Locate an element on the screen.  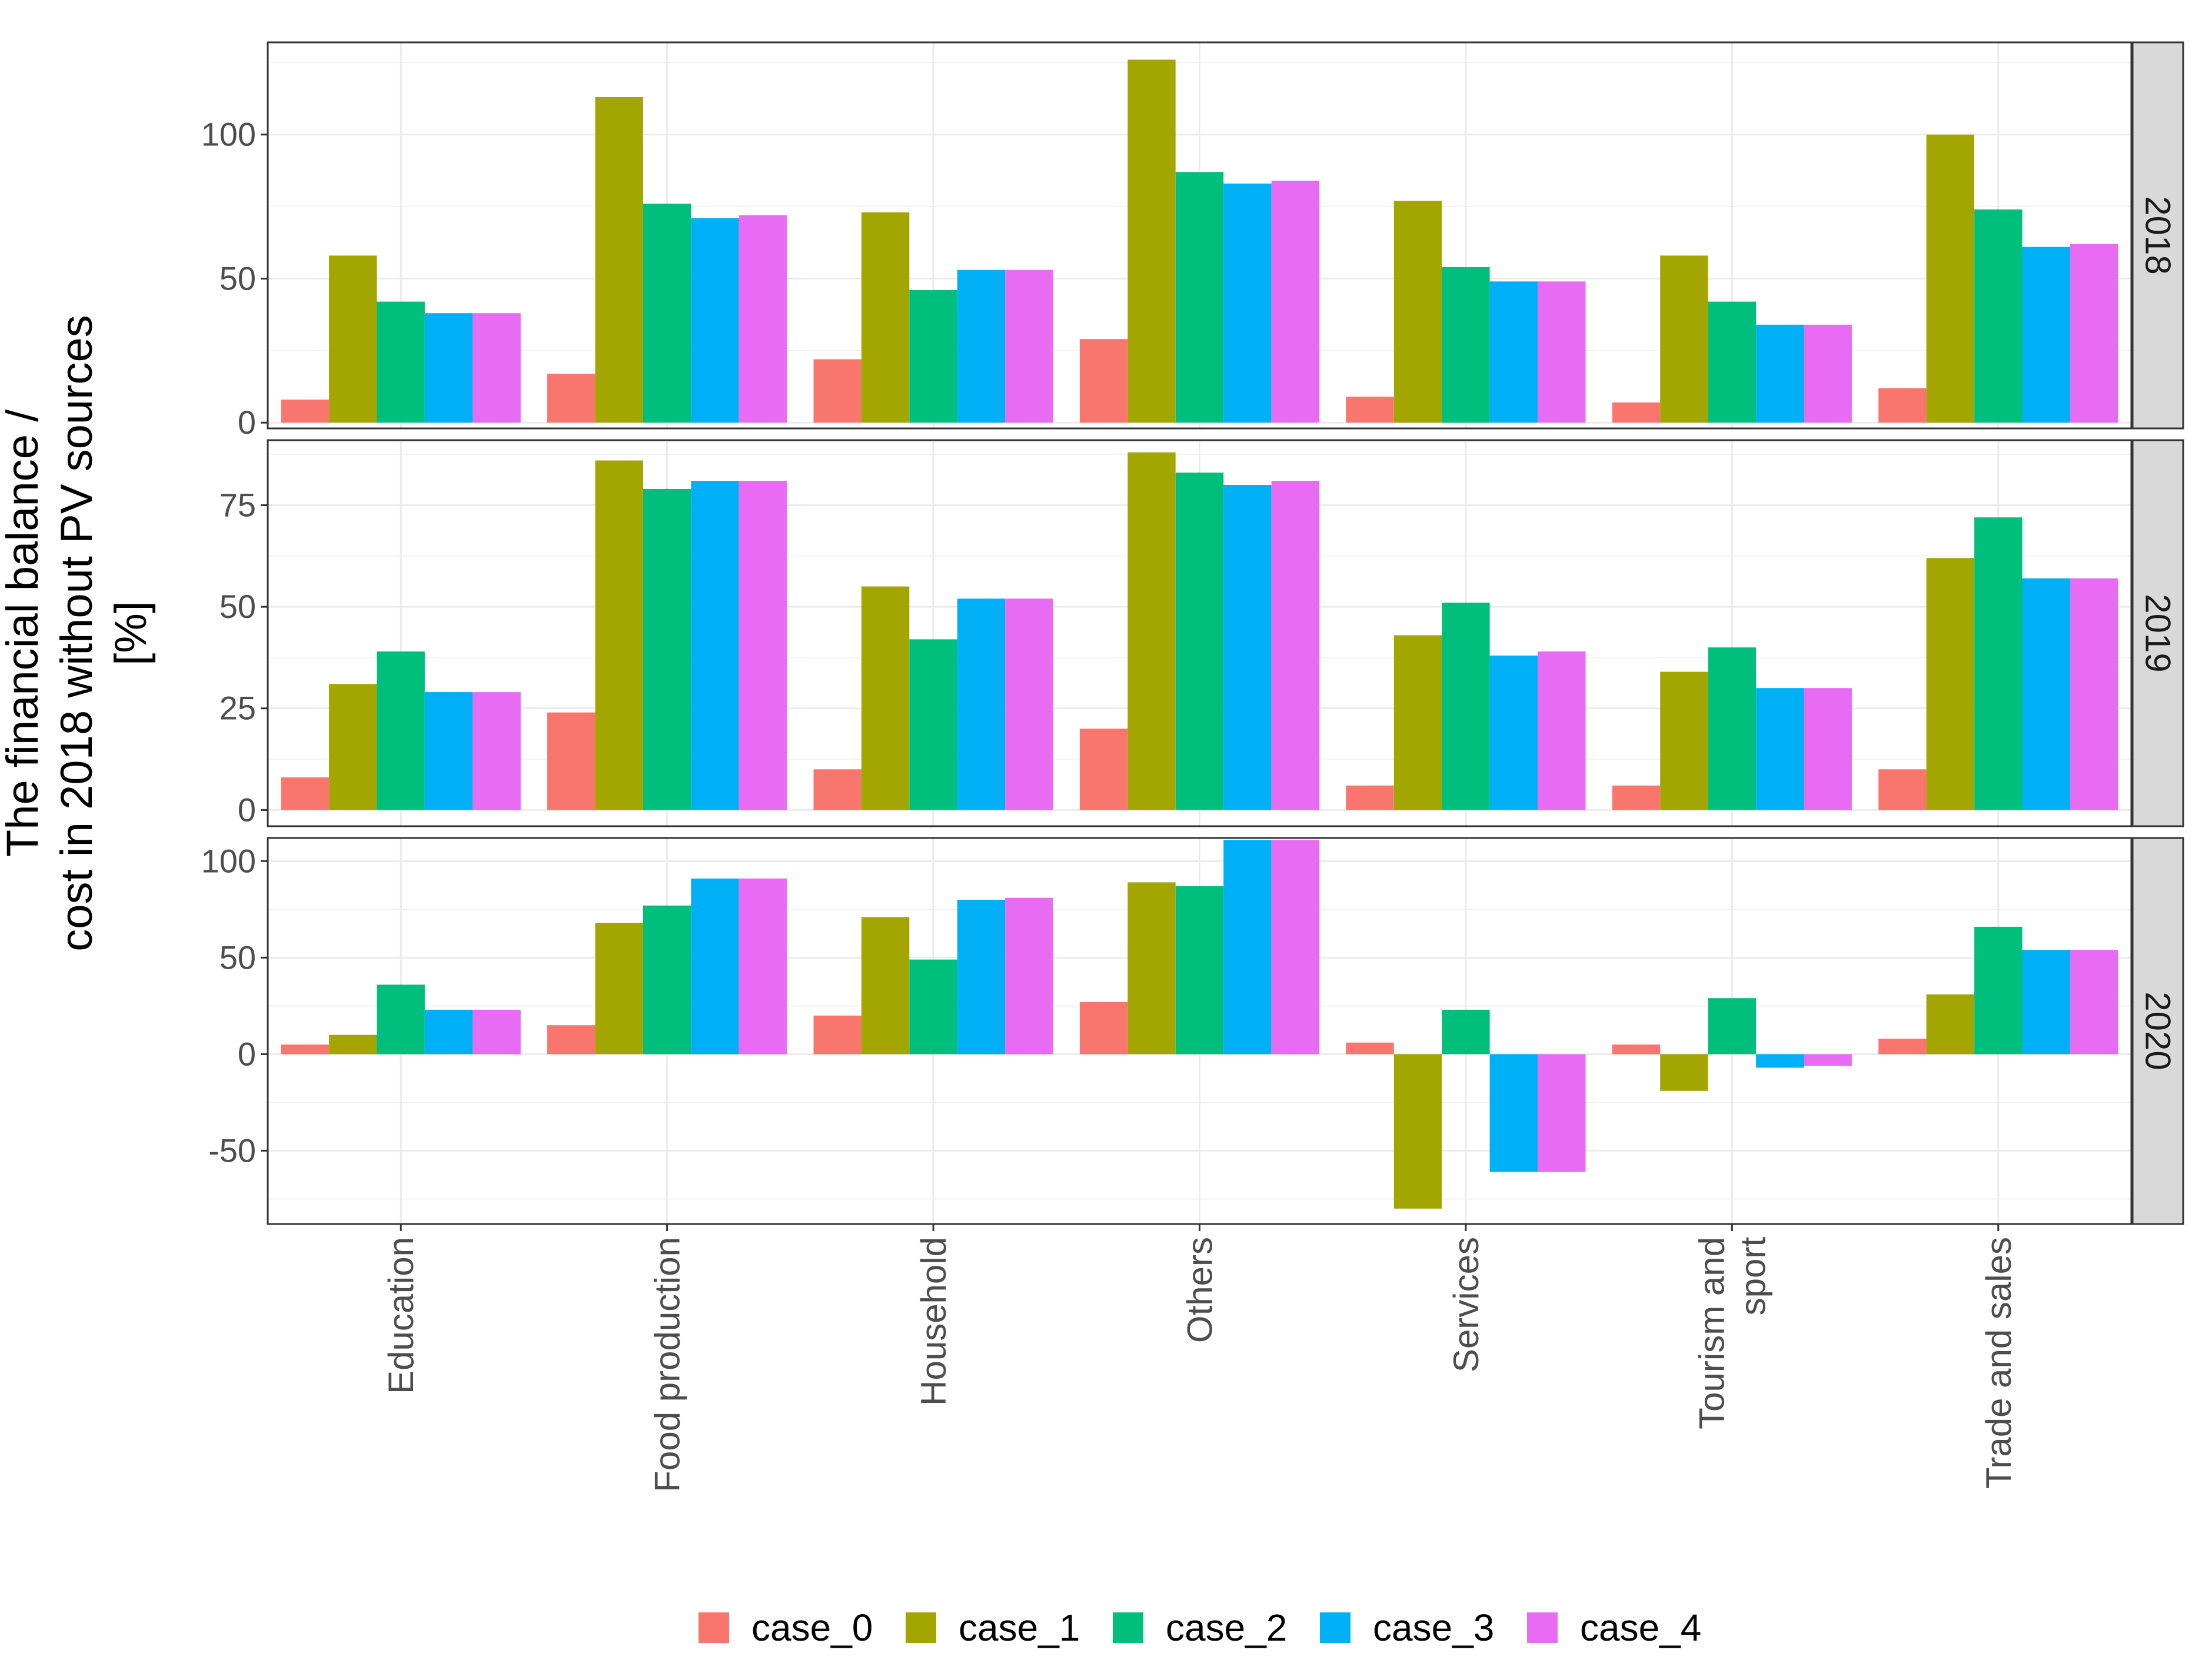
y-axis-title-line: The financial balance / is located at coordinates (24, 633).